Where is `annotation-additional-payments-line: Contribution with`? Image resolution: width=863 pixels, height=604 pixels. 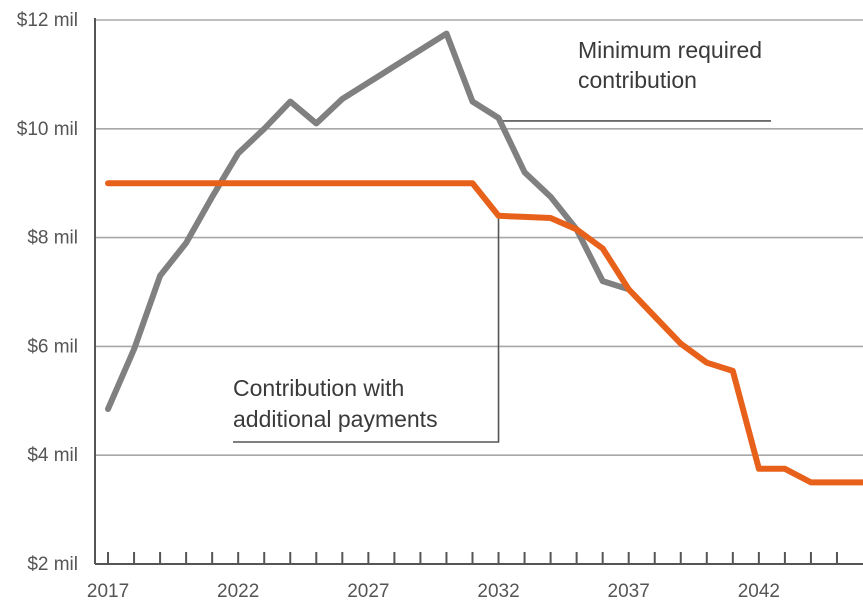 annotation-additional-payments-line: Contribution with is located at coordinates (318, 388).